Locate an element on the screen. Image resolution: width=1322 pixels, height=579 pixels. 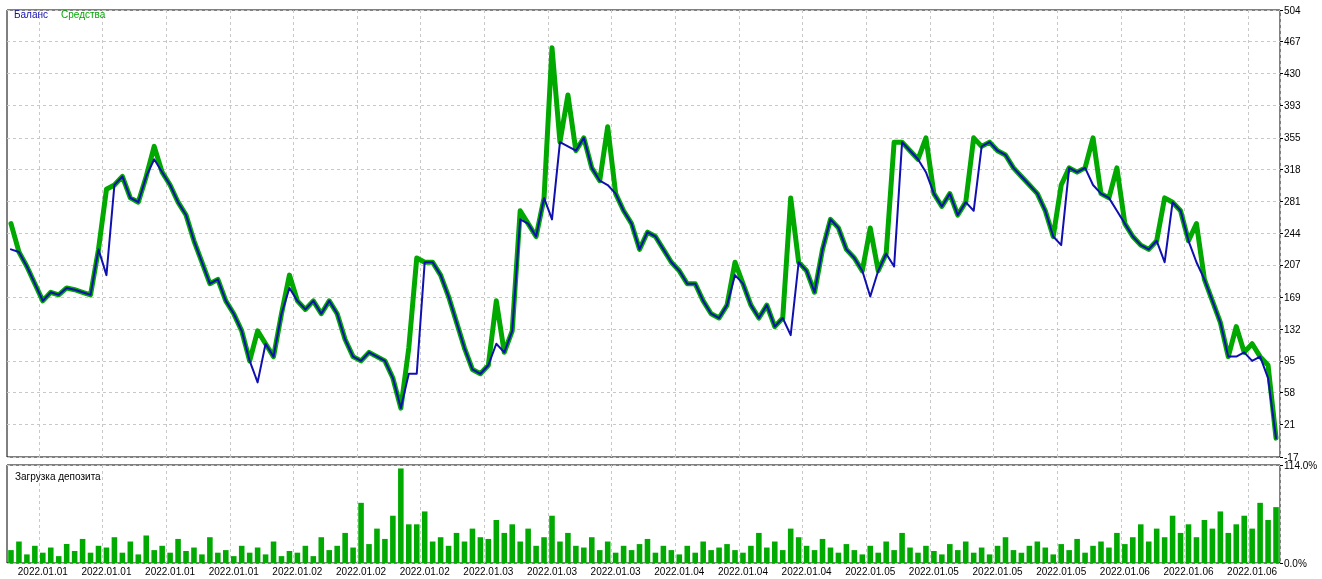
text: Средства is located at coordinates (83, 14).